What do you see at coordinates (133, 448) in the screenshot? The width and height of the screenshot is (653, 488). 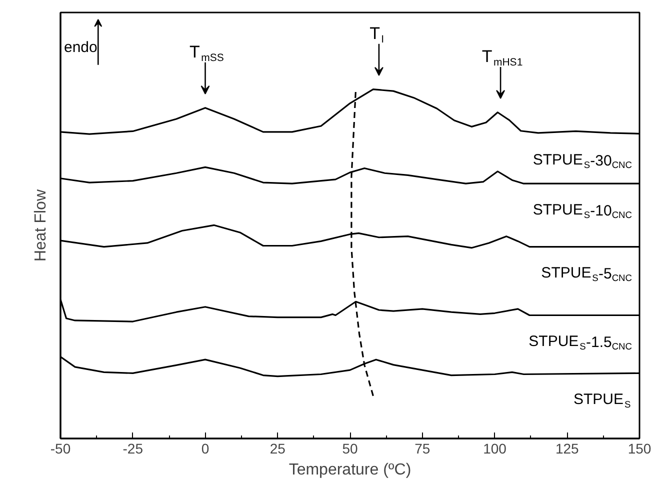 I see `x-tick-label: -25` at bounding box center [133, 448].